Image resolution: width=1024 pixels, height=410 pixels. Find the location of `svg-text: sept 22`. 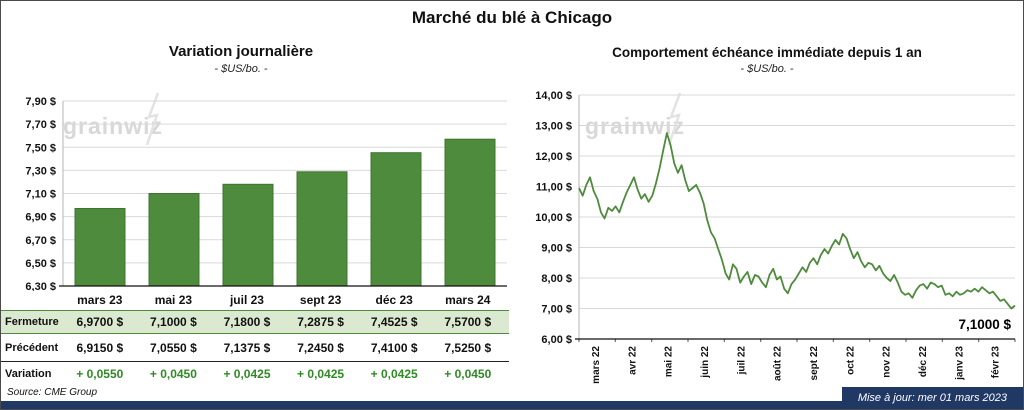

svg-text: sept 22 is located at coordinates (814, 363).